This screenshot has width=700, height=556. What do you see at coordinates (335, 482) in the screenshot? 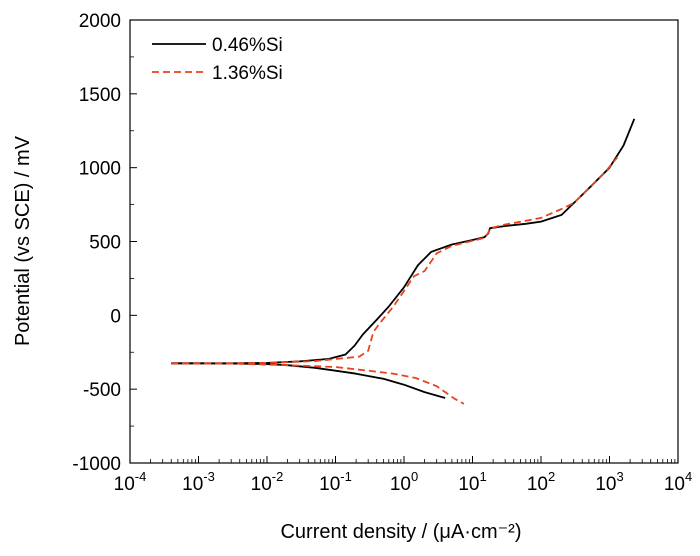
I see `x-tick-label: 10⁻¹` at bounding box center [335, 482].